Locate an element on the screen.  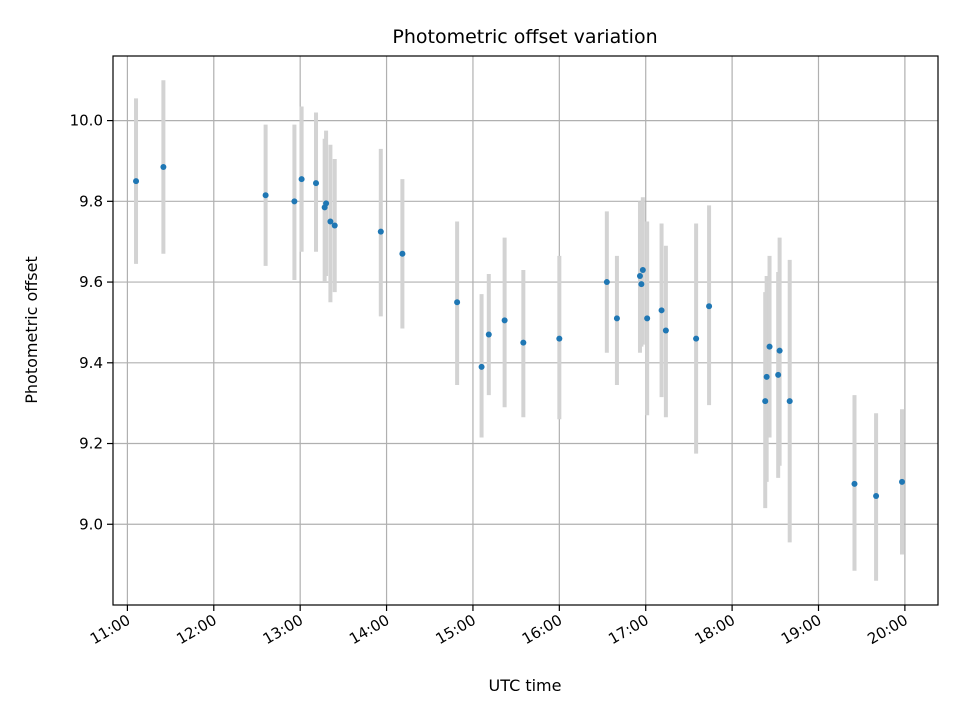
y-tick-label: 9.0 is located at coordinates (91, 524).